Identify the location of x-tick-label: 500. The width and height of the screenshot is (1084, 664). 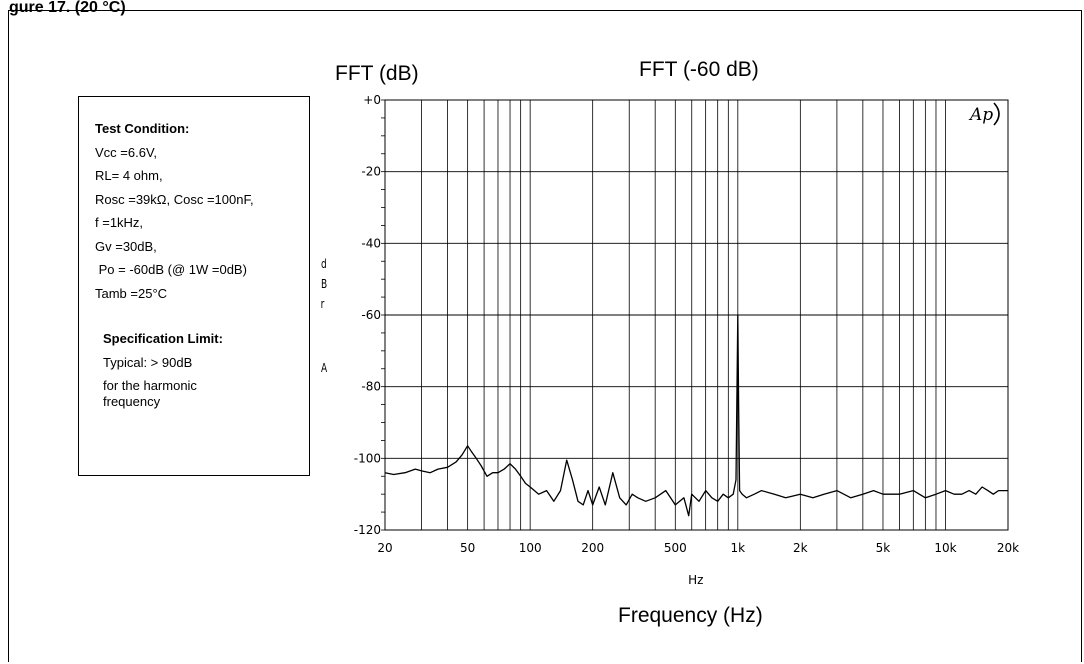
(675, 548).